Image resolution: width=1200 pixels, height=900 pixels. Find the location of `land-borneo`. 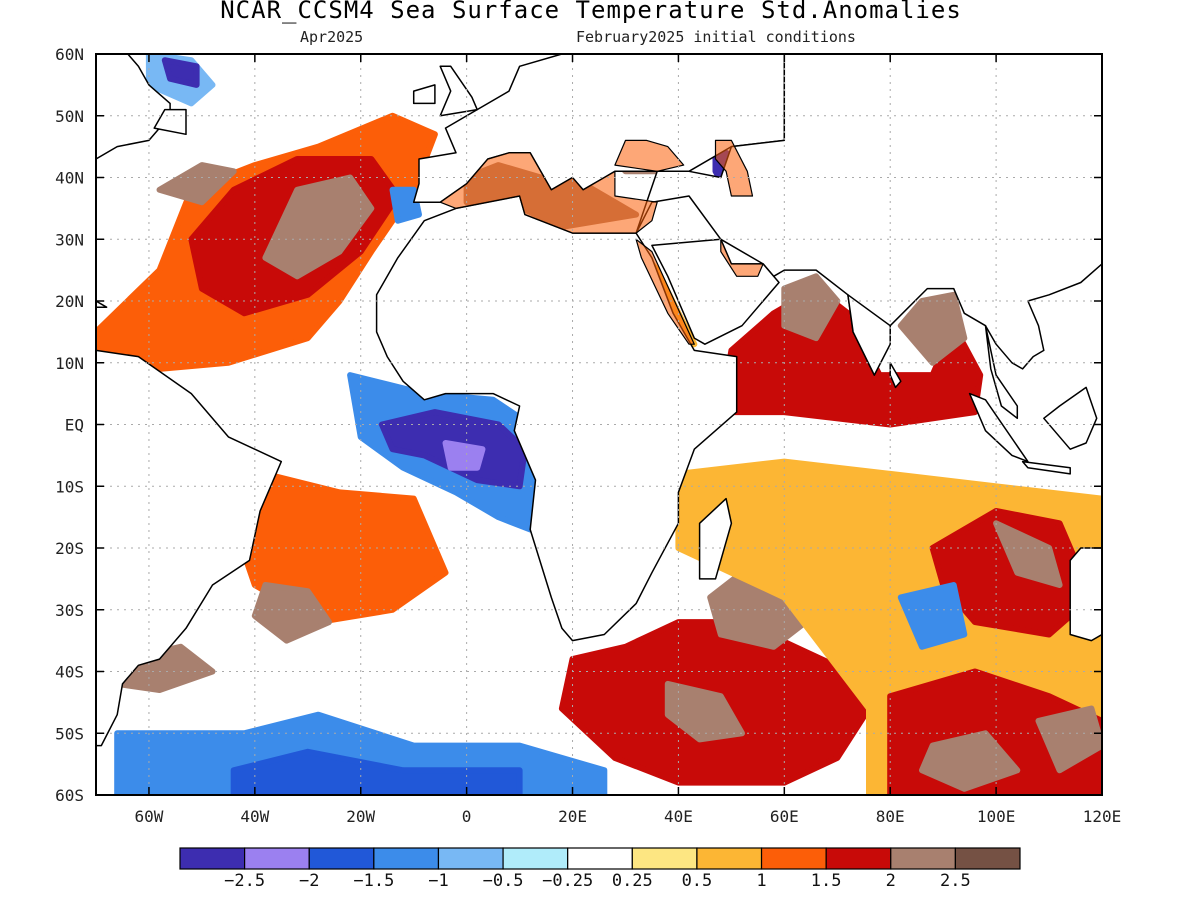

land-borneo is located at coordinates (1070, 418).